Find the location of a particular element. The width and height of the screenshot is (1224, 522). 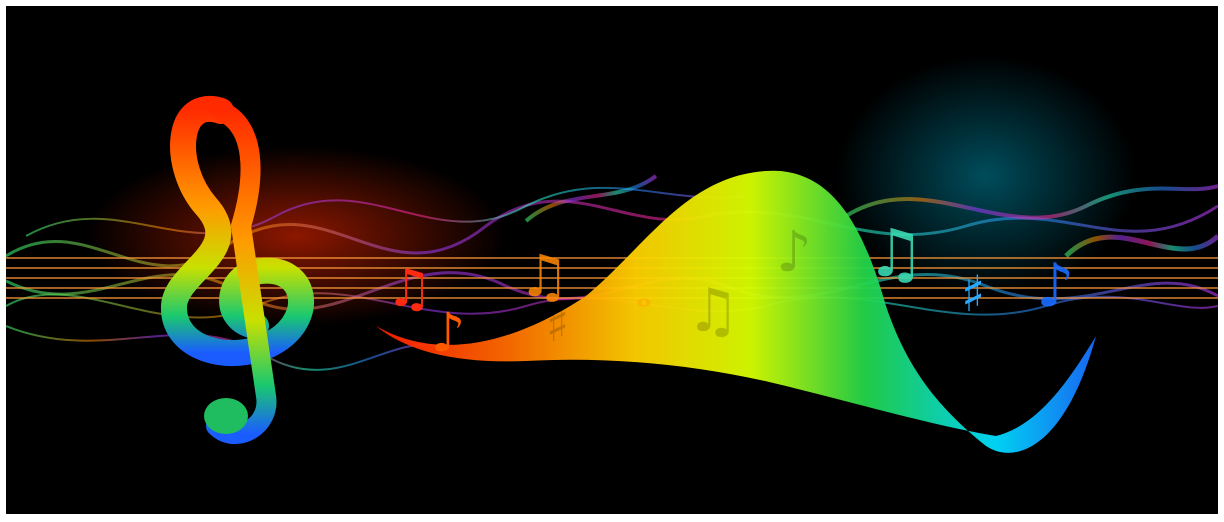

ribbon-notes: ♯ ♫ ♪ is located at coordinates (679, 286).